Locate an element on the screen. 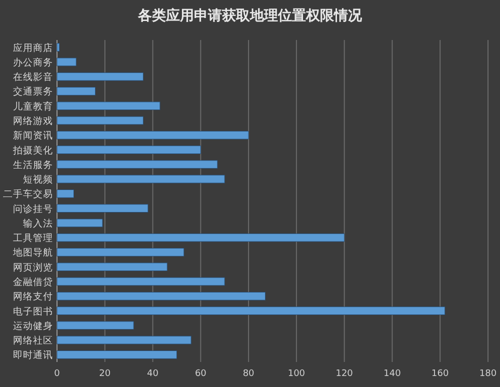 The width and height of the screenshot is (500, 387). x-tick-label: 180 is located at coordinates (488, 374).